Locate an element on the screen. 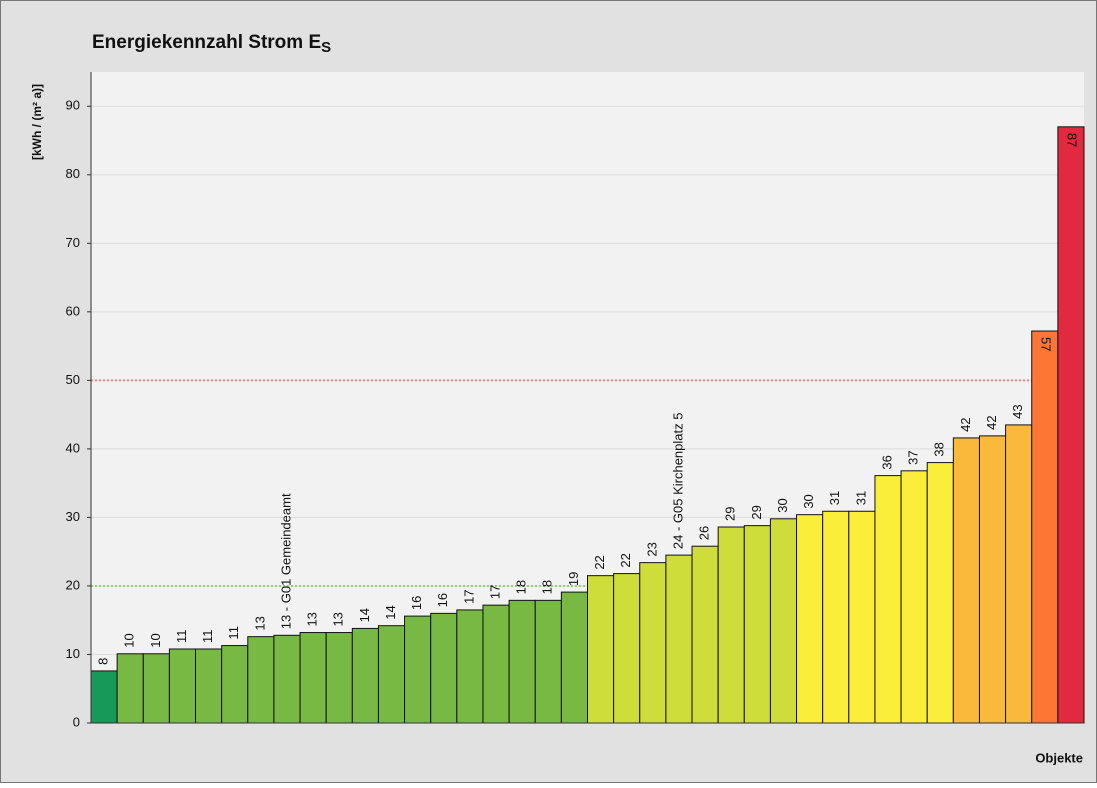 Image resolution: width=1097 pixels, height=788 pixels. value-label: 38 is located at coordinates (939, 449).